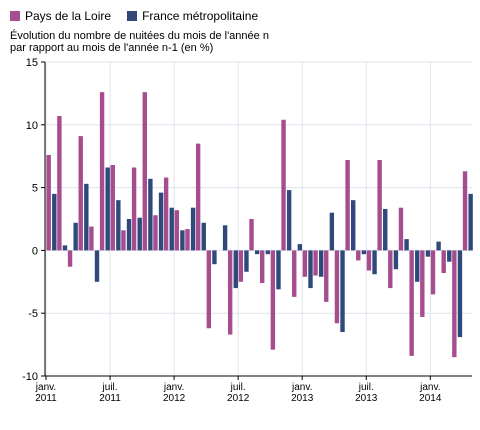 This screenshot has height=430, width=480. I want to click on legend-swatch-pays-de-la-loire, so click(15, 16).